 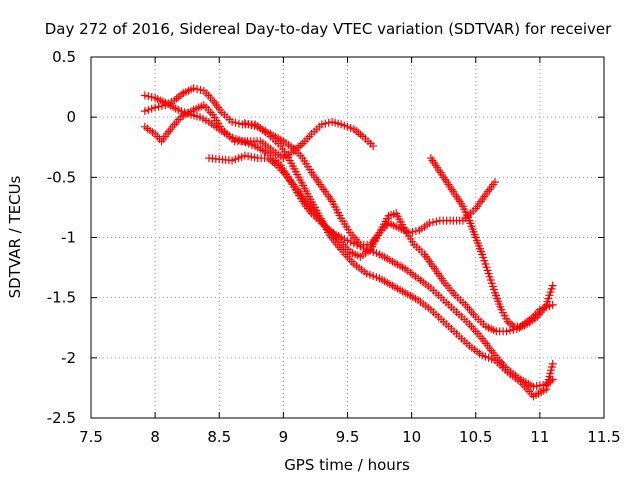 I want to click on x-tick-label: 9.5, so click(x=348, y=437).